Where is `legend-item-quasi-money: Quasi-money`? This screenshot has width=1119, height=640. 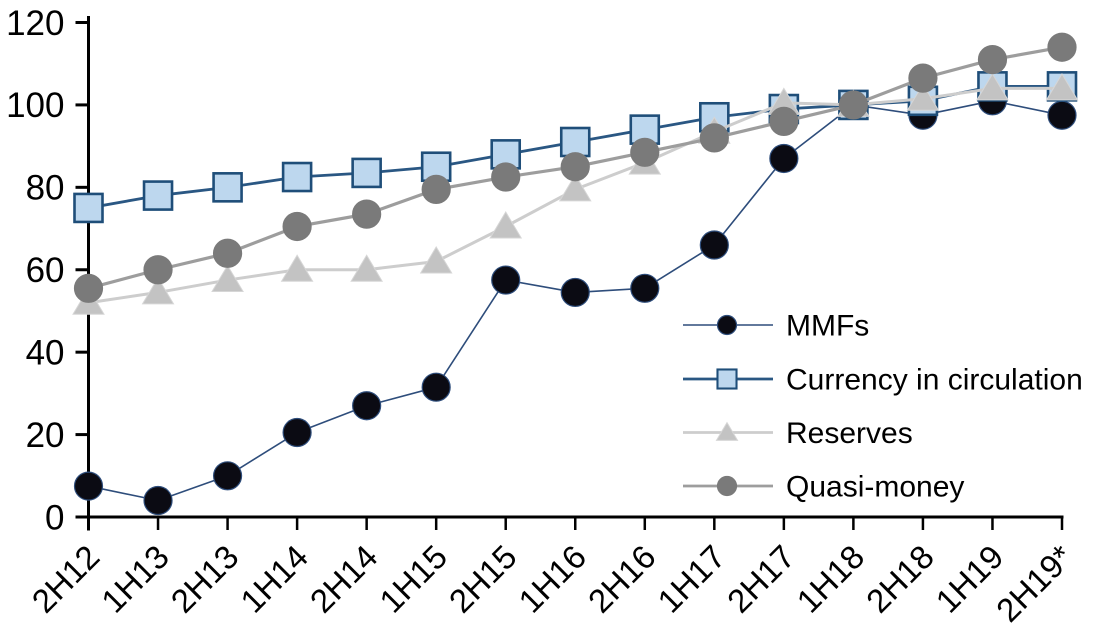
legend-item-quasi-money: Quasi-money is located at coordinates (823, 487).